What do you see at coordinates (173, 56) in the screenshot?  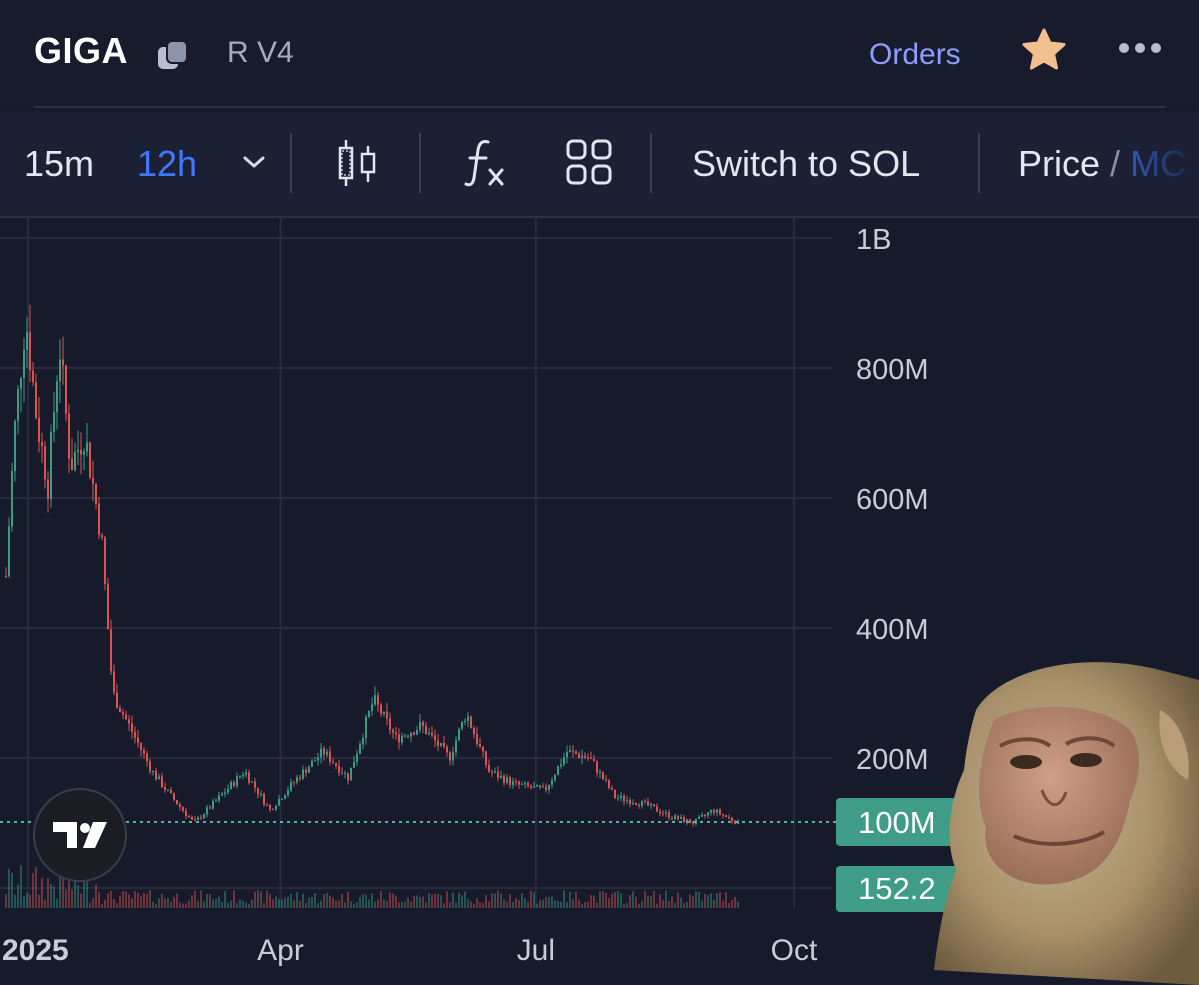 I see `copy-icon` at bounding box center [173, 56].